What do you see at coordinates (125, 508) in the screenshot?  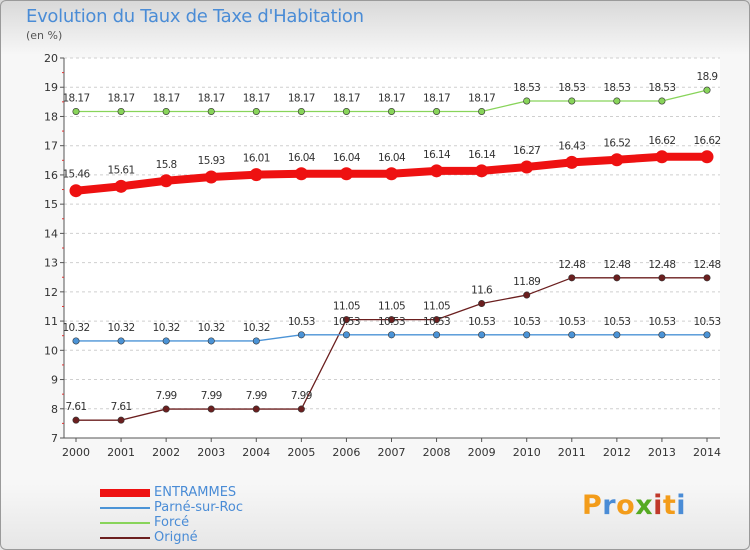 I see `legend-swatch-parne-sur-roc` at bounding box center [125, 508].